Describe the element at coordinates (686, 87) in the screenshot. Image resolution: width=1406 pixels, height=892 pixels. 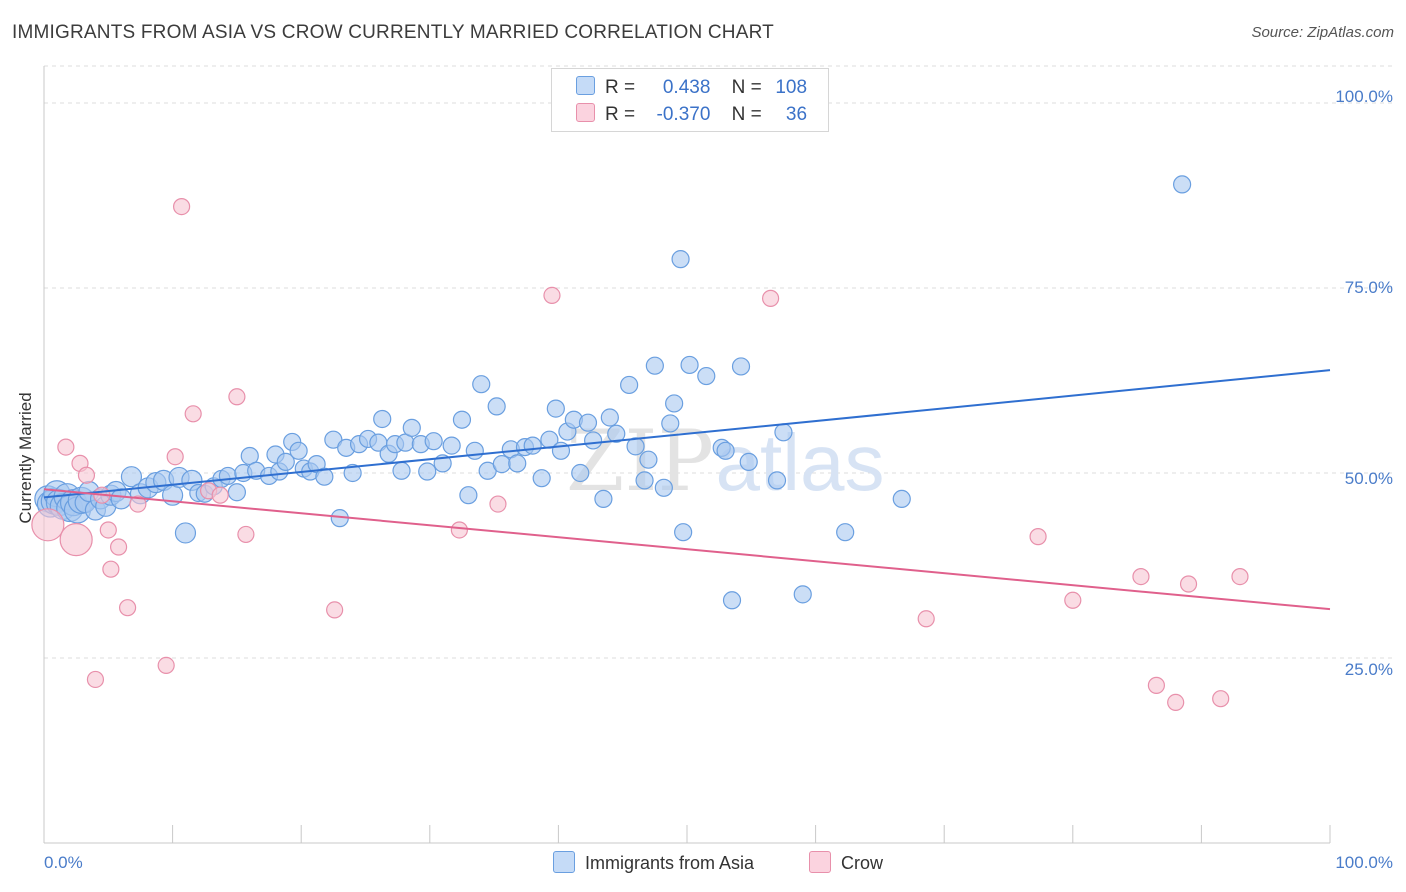
I see `legend-r-value: 0.438` at that location.